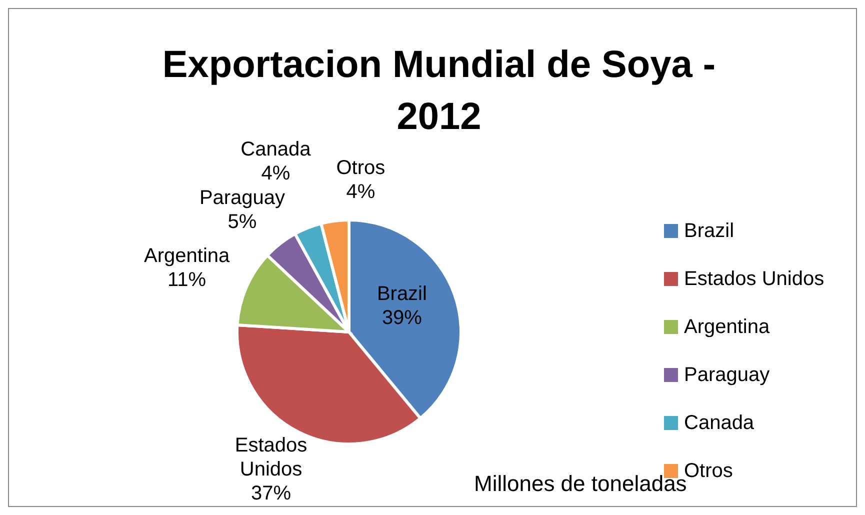  I want to click on legend-label: Otros, so click(708, 471).